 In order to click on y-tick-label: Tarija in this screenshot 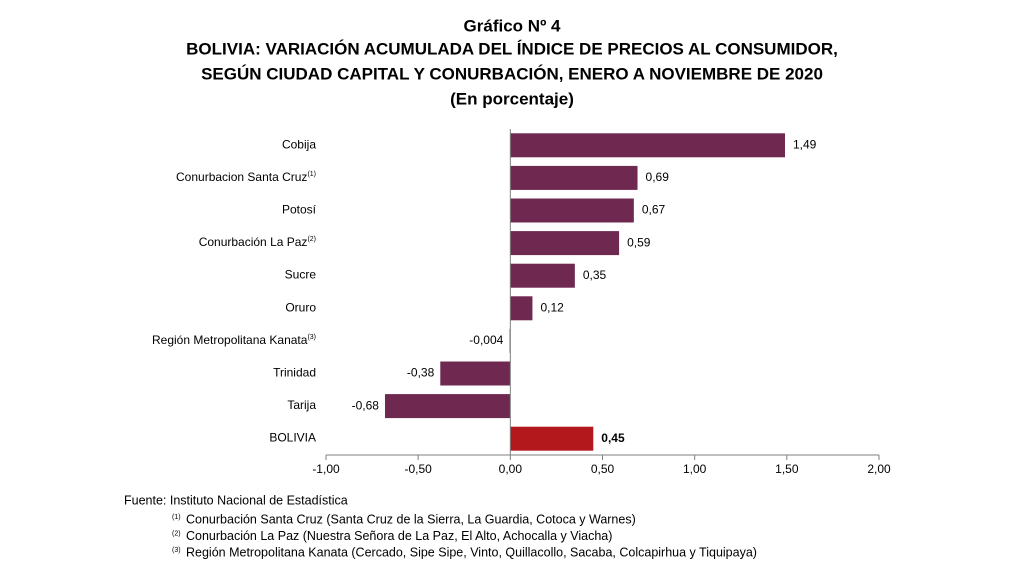, I will do `click(301, 405)`.